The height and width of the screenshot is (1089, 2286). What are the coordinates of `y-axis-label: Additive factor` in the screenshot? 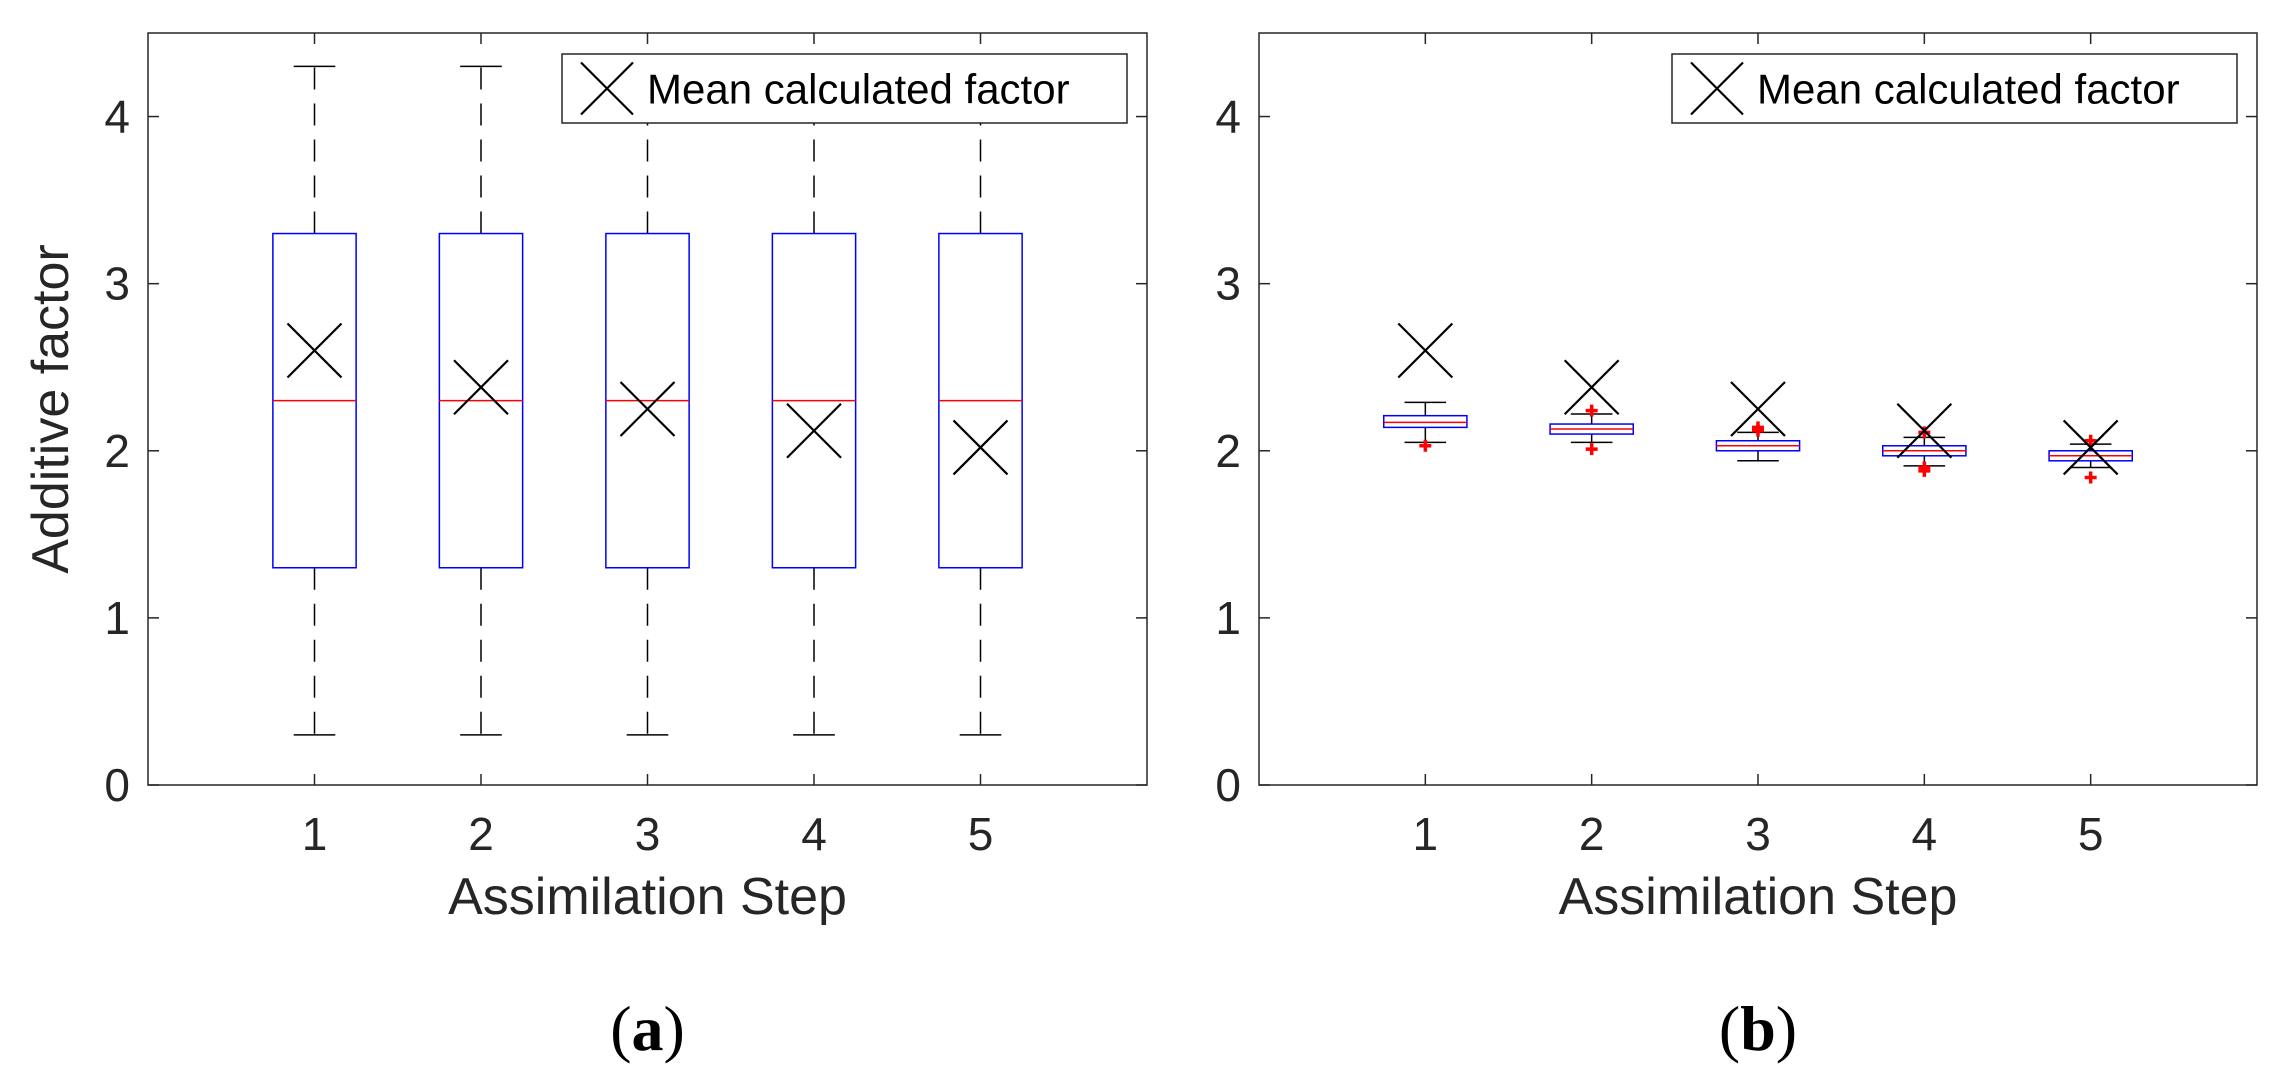 It's located at (51, 409).